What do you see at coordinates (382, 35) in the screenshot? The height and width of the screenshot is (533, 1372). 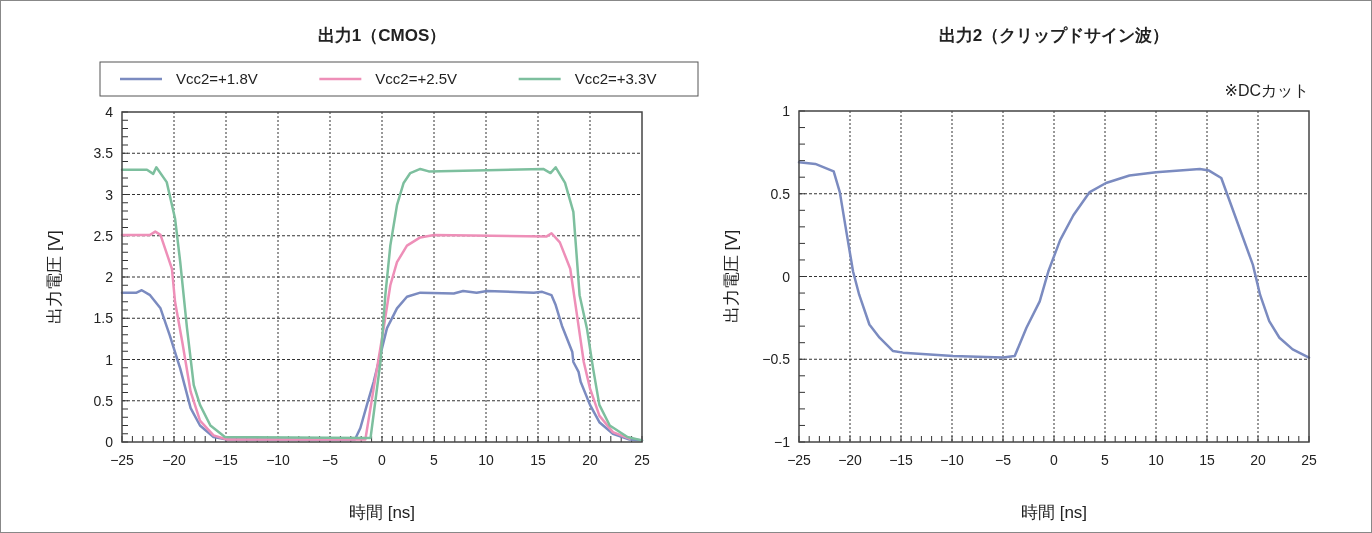 I see `chart-title: 出力1（CMOS）` at bounding box center [382, 35].